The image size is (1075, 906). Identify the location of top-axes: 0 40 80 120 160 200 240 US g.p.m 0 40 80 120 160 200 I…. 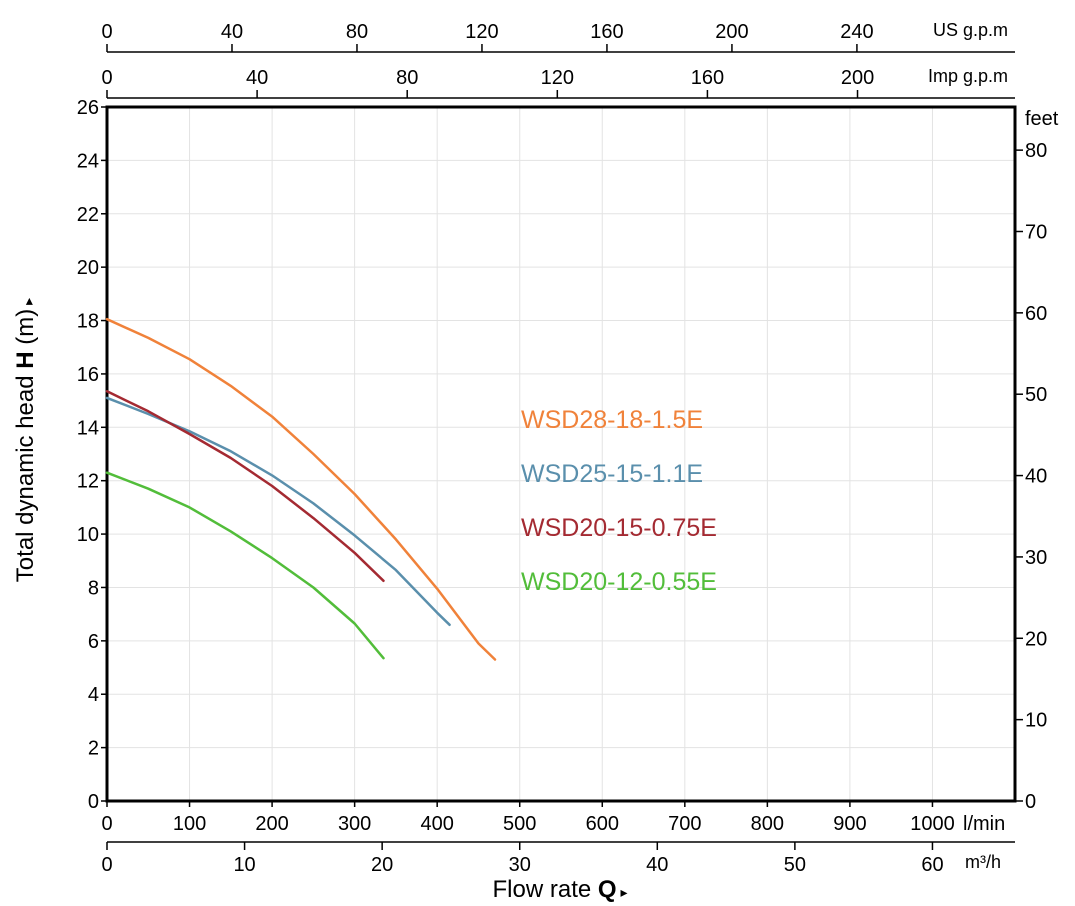
(558, 59).